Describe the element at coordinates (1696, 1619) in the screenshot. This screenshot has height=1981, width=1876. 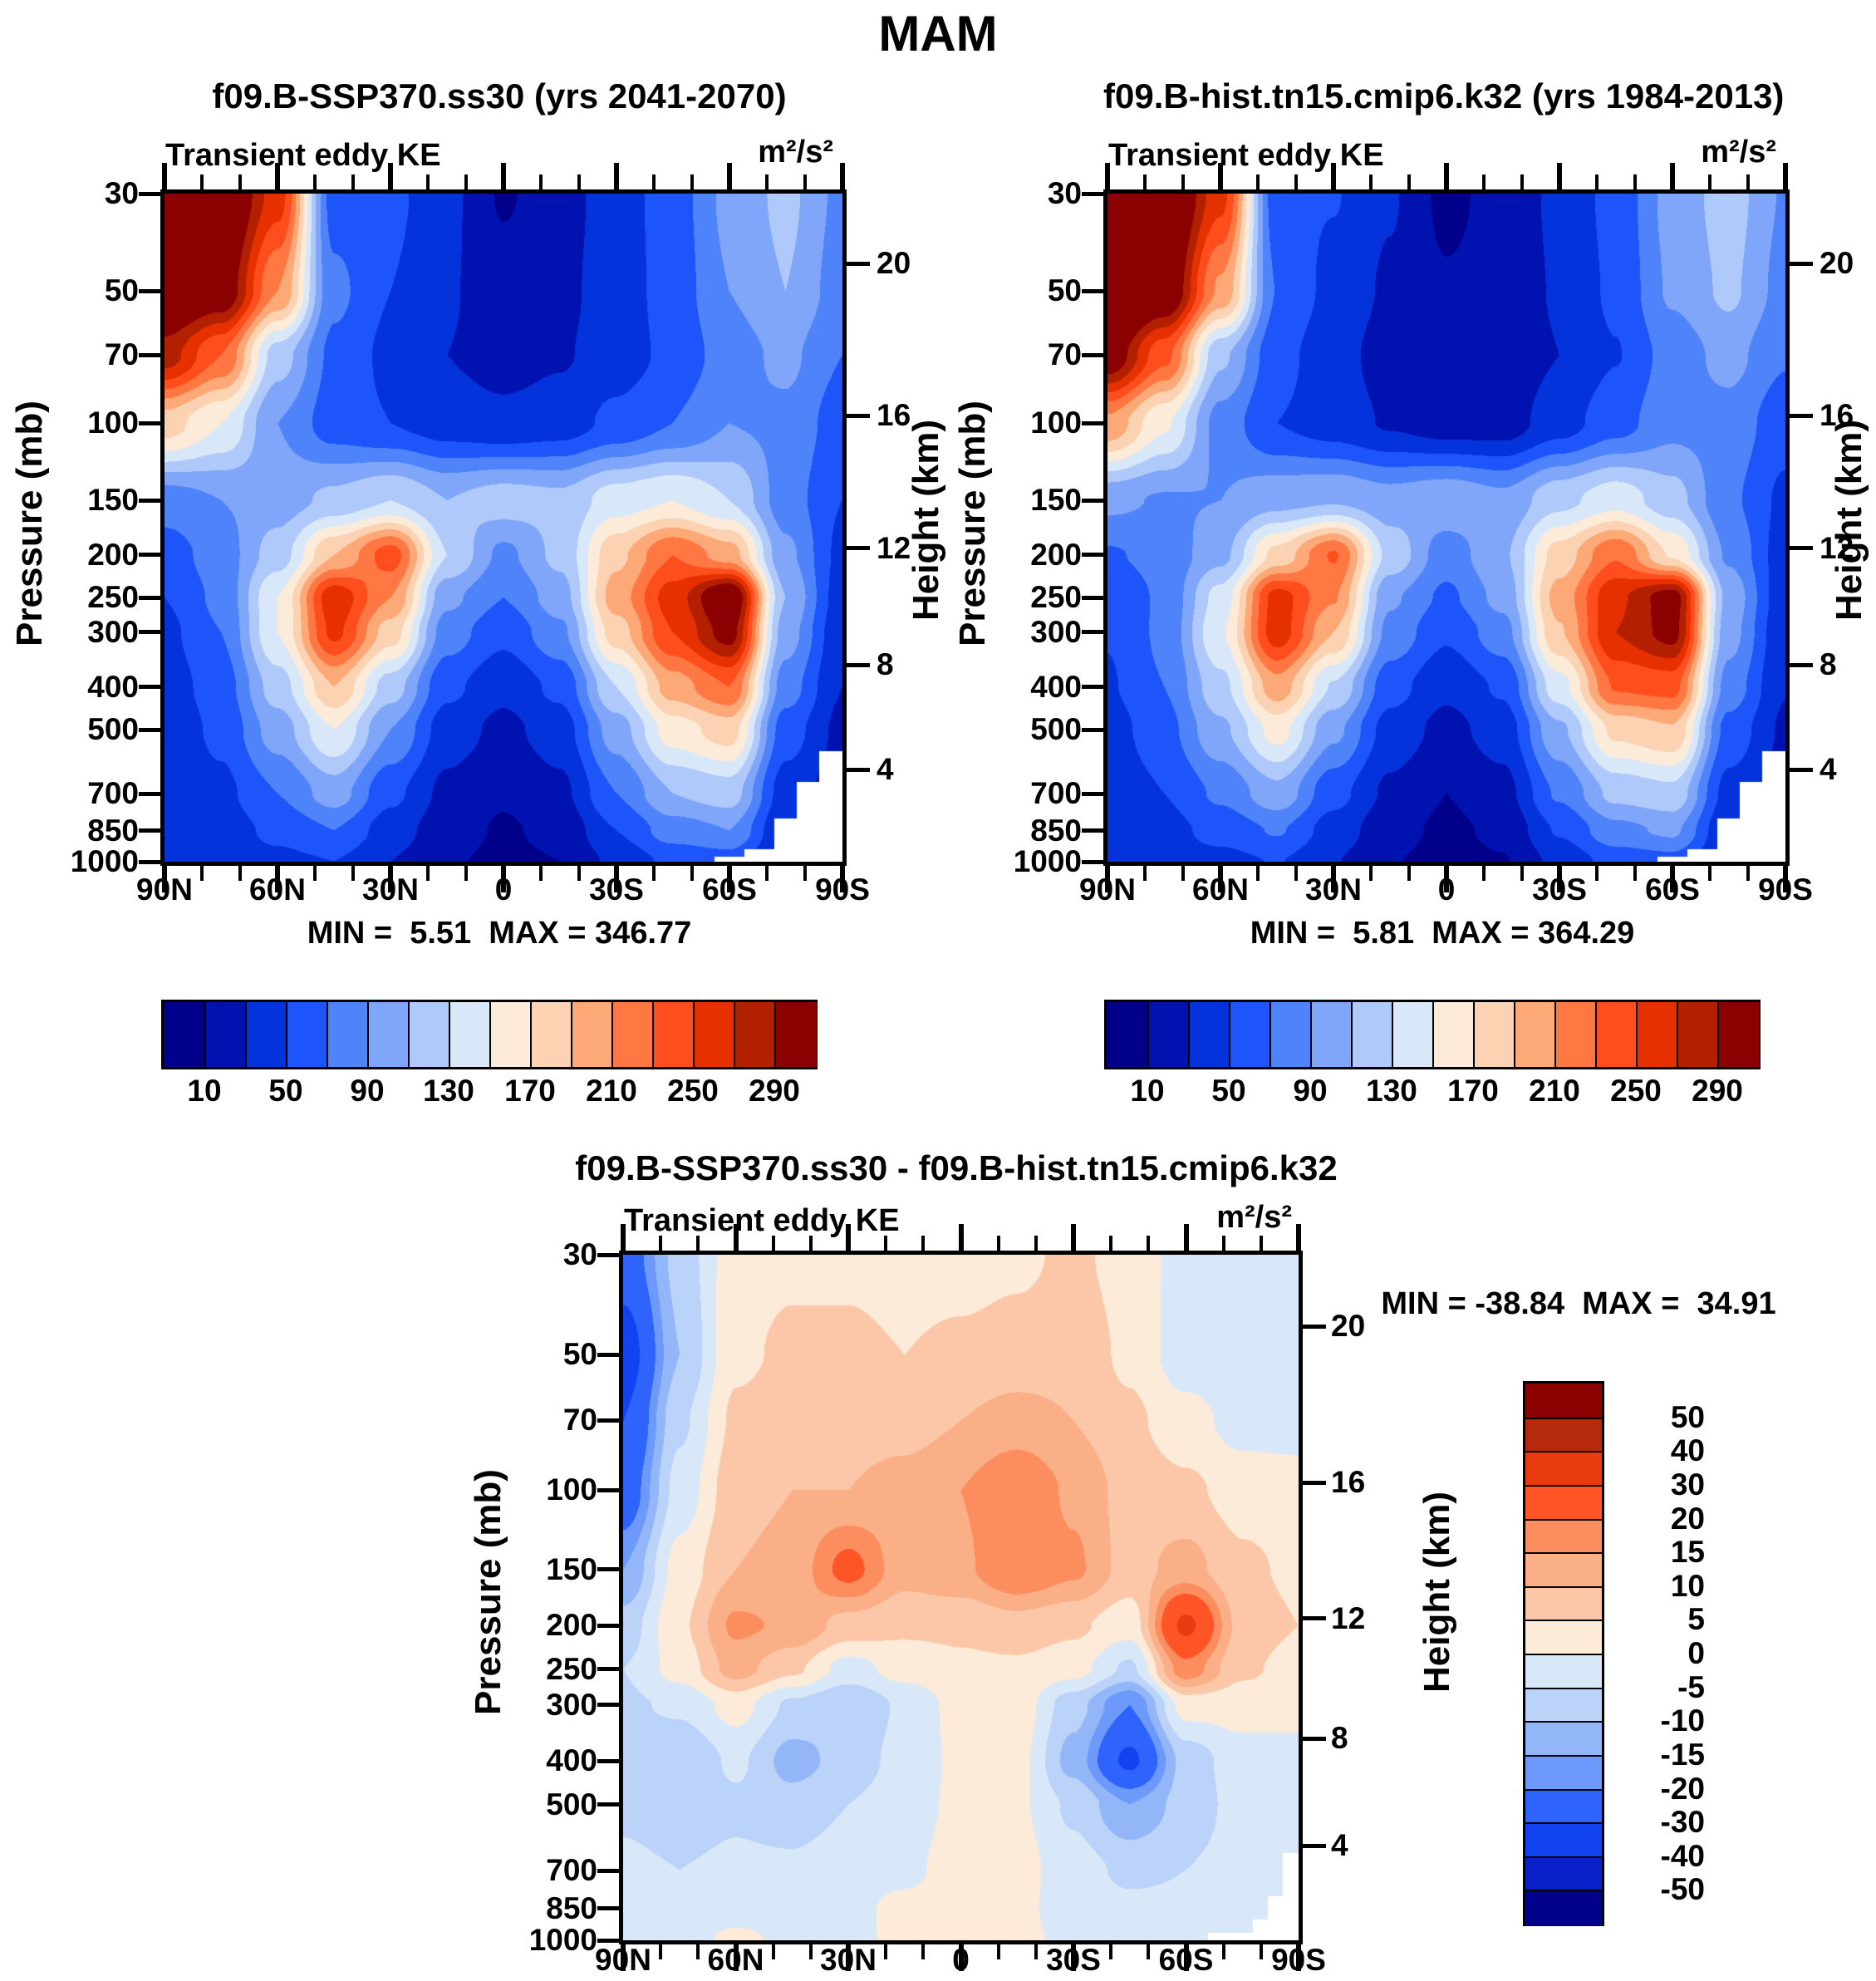
I see `colorbar-label: 5` at that location.